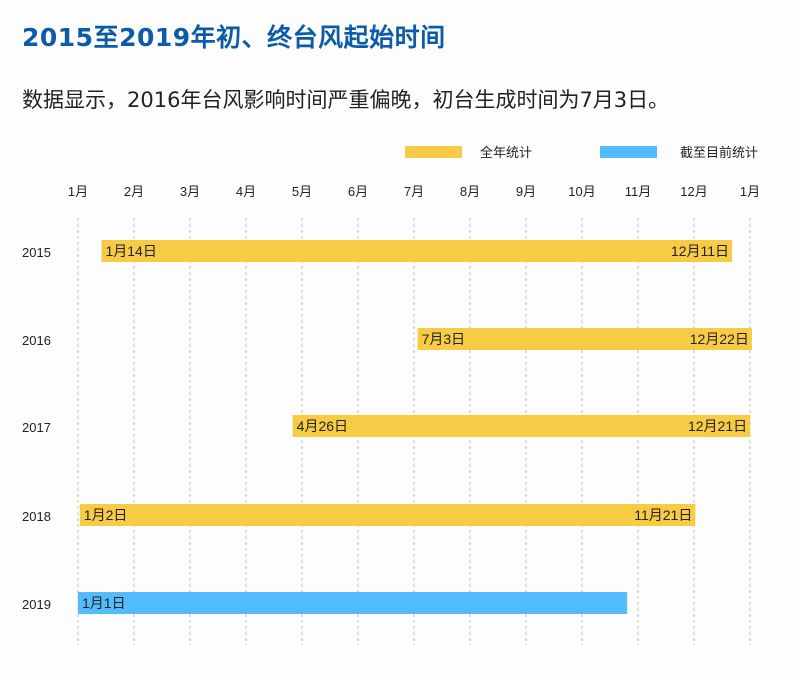 The width and height of the screenshot is (799, 678). What do you see at coordinates (526, 191) in the screenshot?
I see `x-tick-label: 9月` at bounding box center [526, 191].